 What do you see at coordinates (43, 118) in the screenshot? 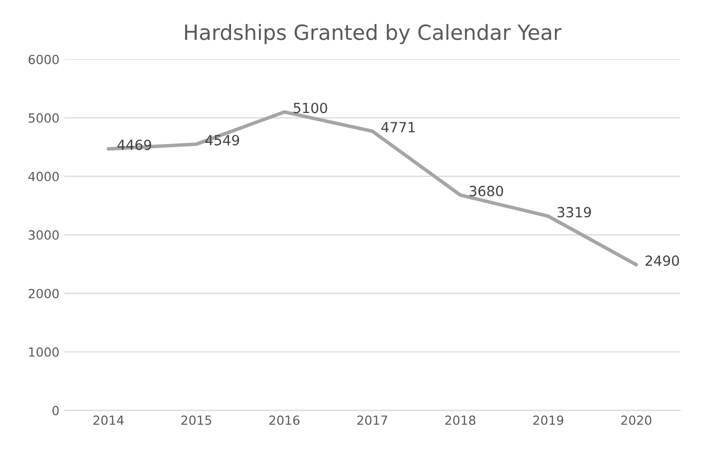
I see `y-tick-label: 5000` at bounding box center [43, 118].